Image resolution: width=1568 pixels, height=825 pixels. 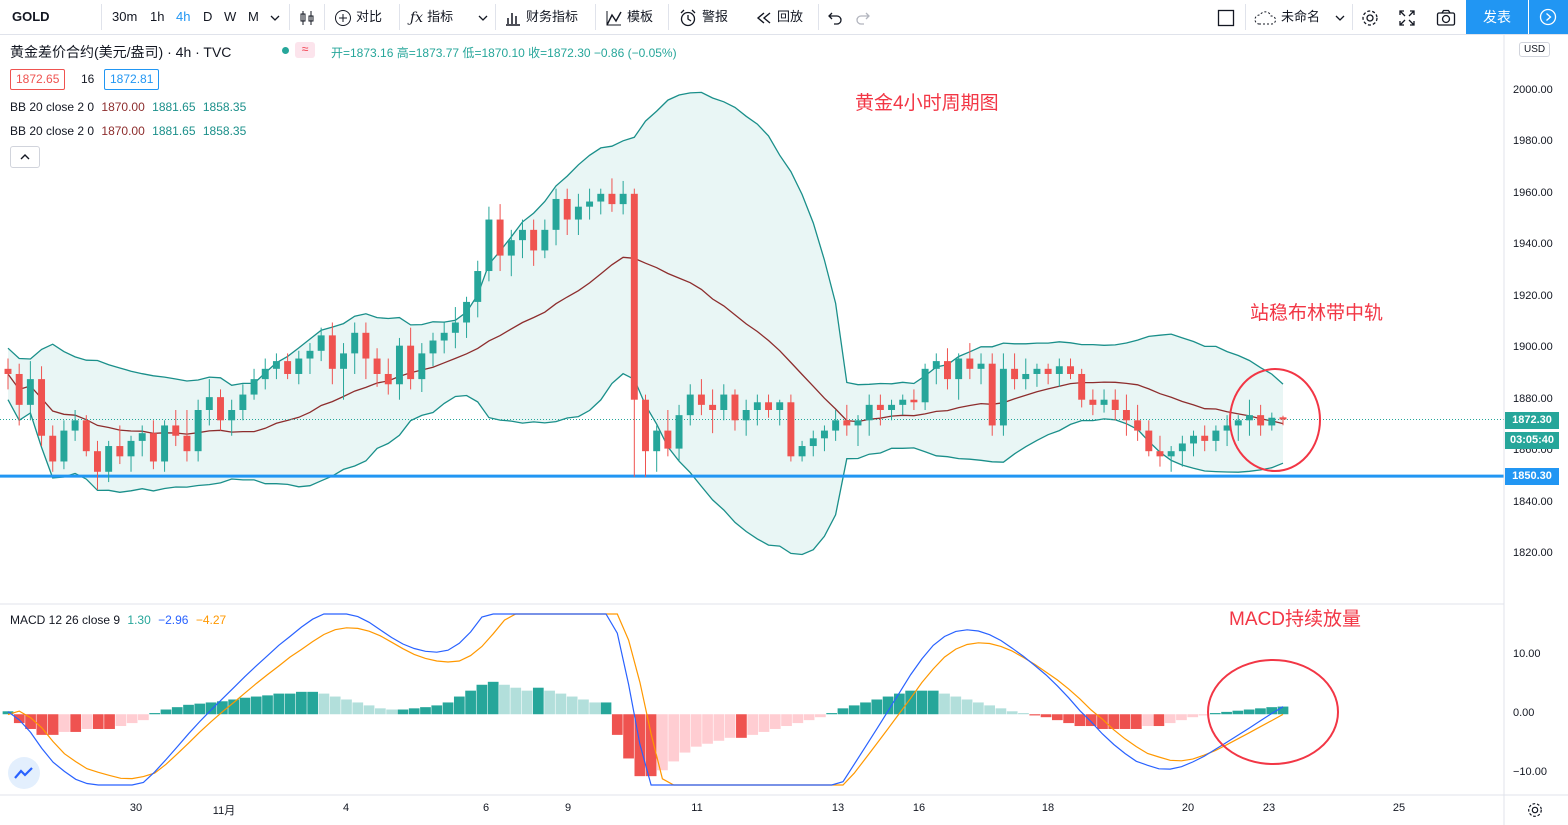 What do you see at coordinates (132, 79) in the screenshot?
I see `ask-price-box: 1872.81` at bounding box center [132, 79].